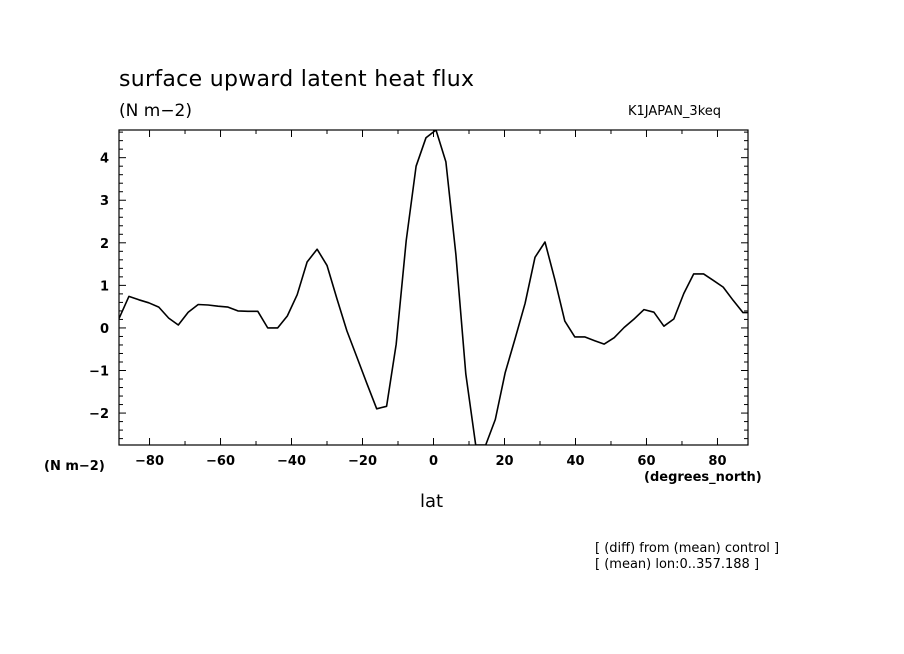 Image resolution: width=904 pixels, height=654 pixels. What do you see at coordinates (677, 564) in the screenshot?
I see `note-mean: [ (mean) lon:0..357.188 ]` at bounding box center [677, 564].